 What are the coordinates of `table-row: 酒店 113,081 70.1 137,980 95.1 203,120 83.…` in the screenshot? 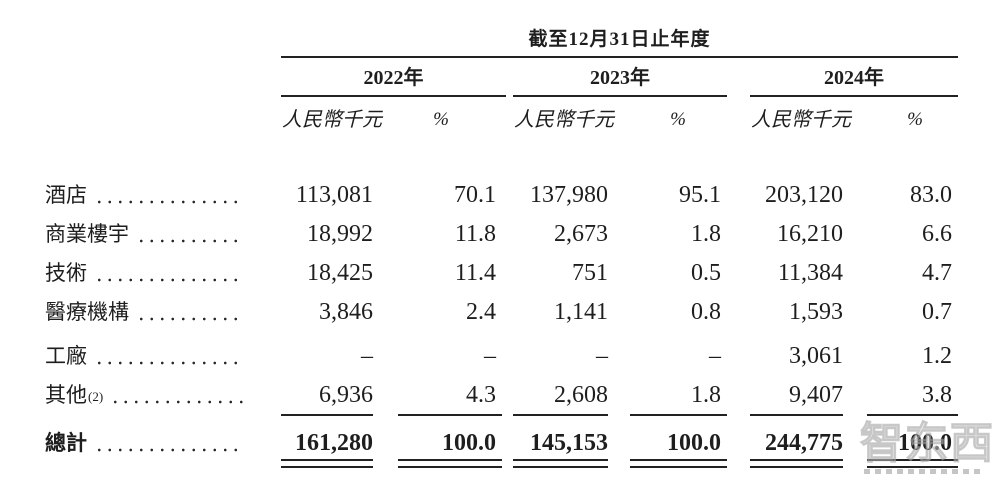 It's located at (500, 195).